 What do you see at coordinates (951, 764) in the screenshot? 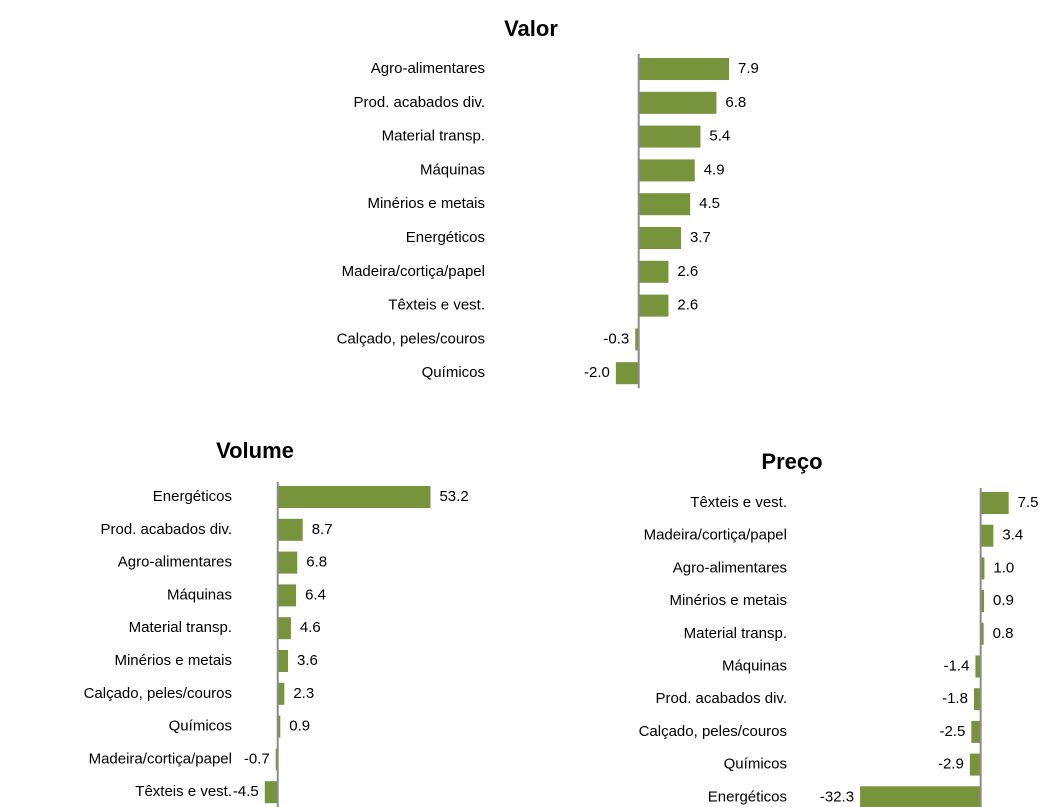
I see `value-label: -2.9` at bounding box center [951, 764].